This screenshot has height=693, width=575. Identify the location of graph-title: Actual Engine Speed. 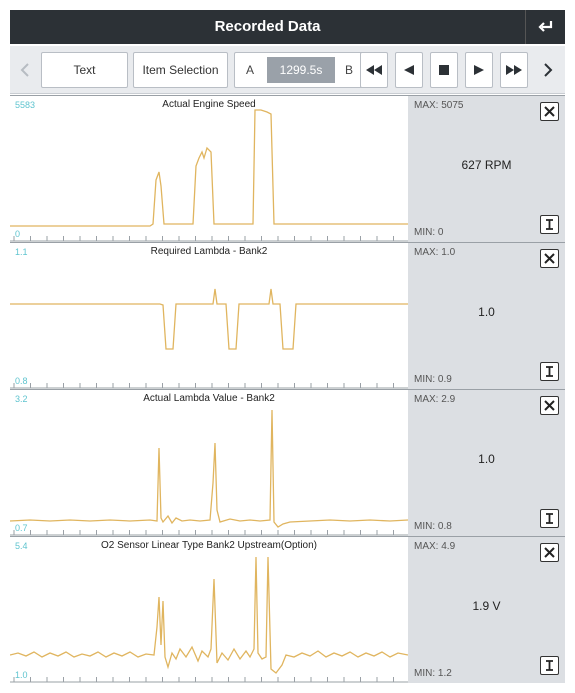
(209, 104).